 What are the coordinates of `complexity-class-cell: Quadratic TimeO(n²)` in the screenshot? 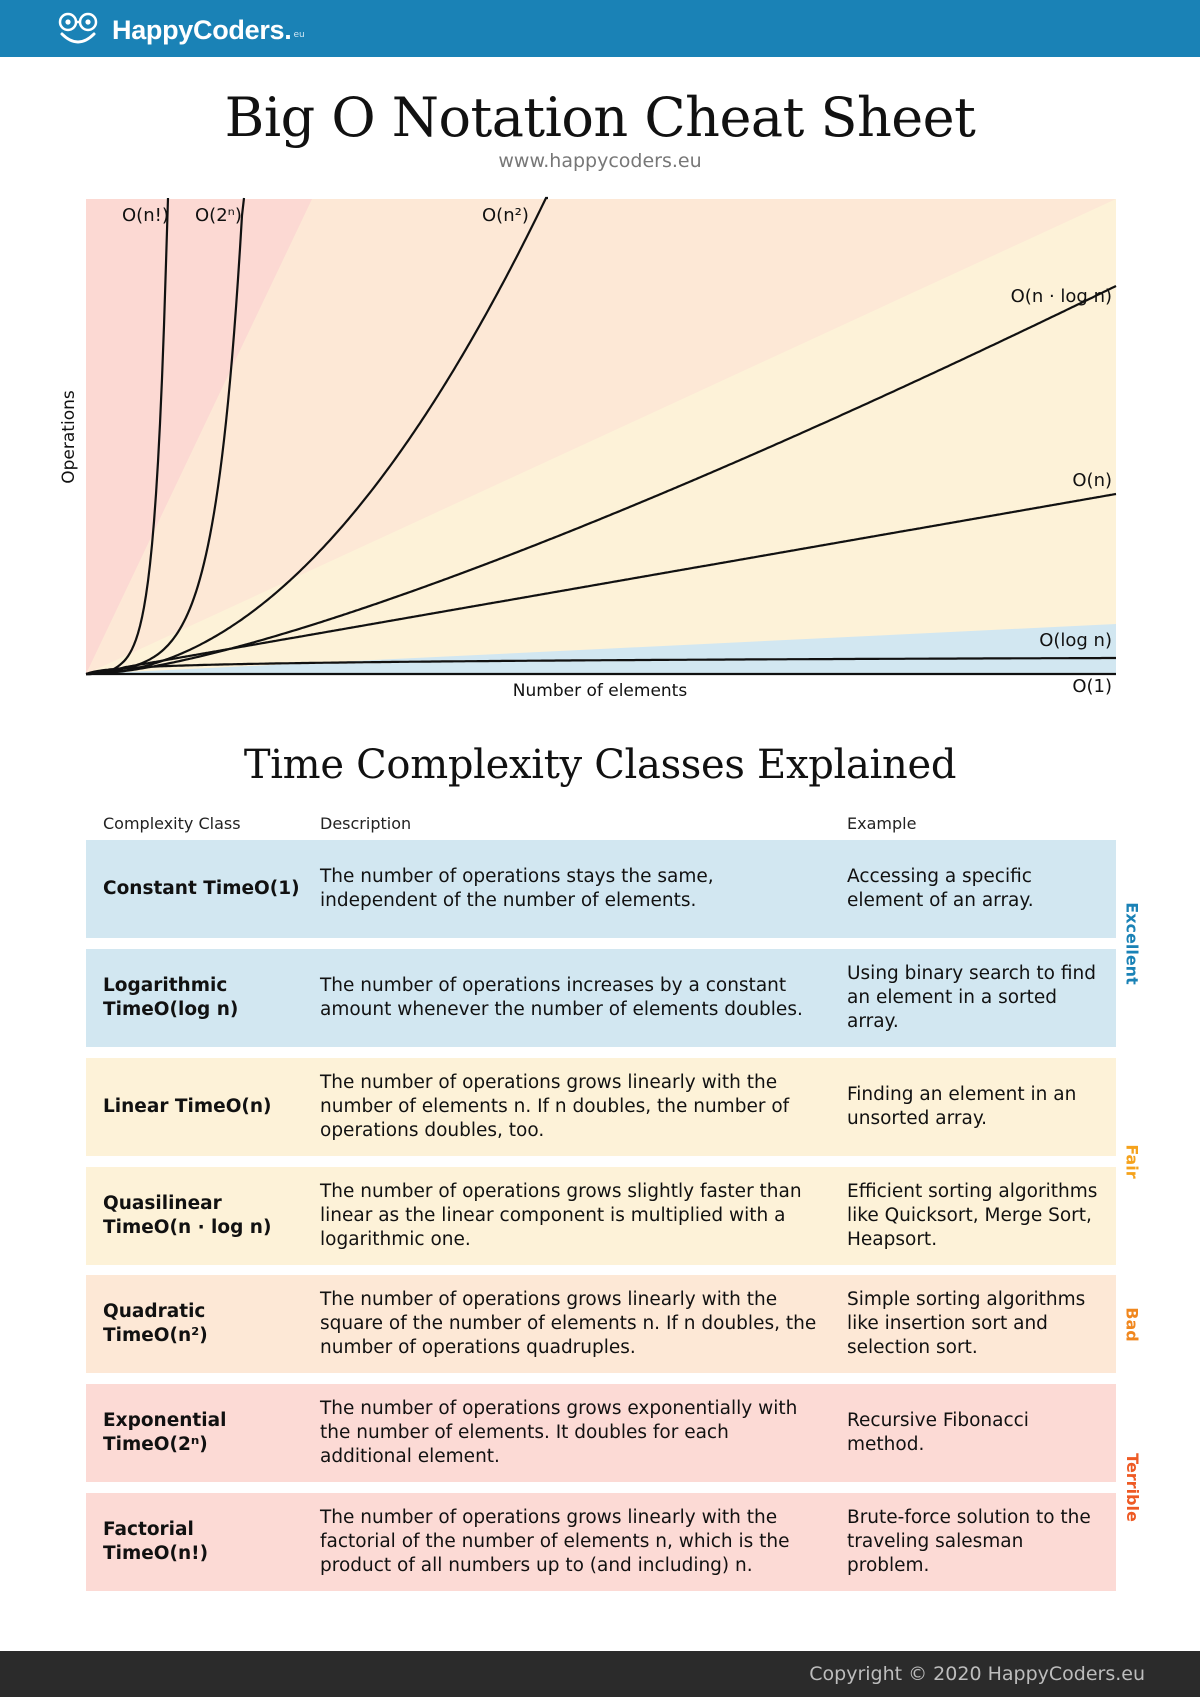 It's located at (203, 1324).